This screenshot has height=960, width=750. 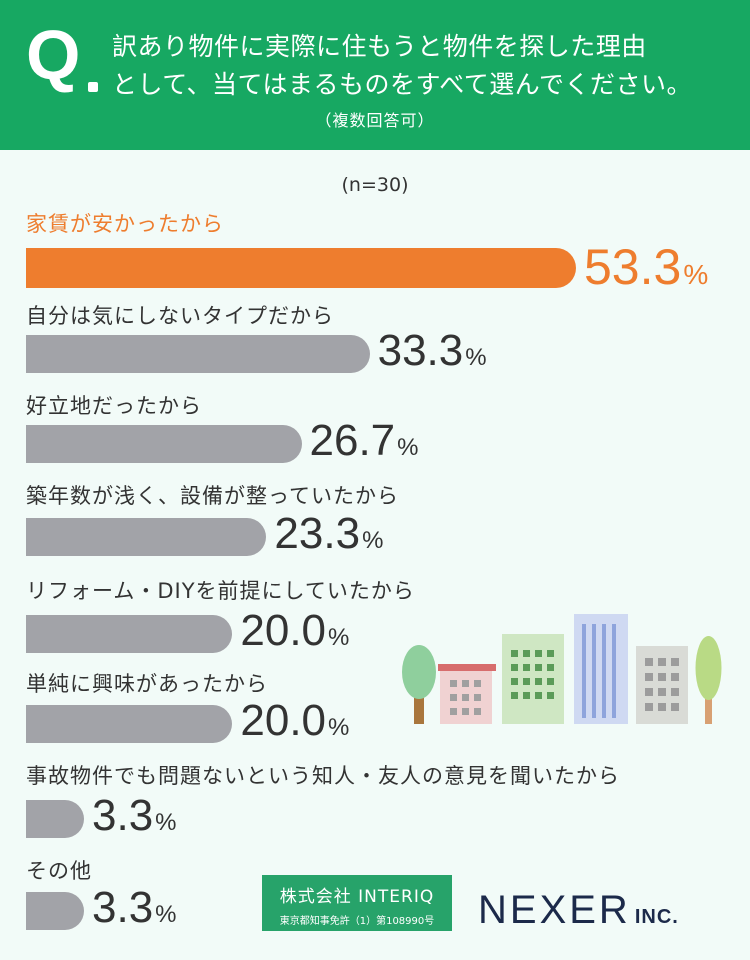 I want to click on value-label: 33.3%, so click(x=432, y=351).